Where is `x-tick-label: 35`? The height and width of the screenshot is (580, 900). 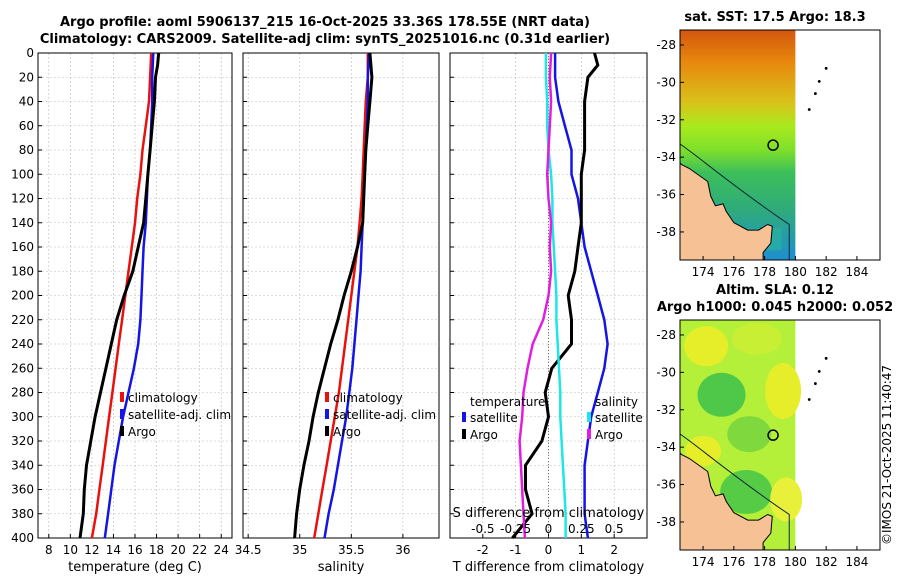 x-tick-label: 35 is located at coordinates (299, 550).